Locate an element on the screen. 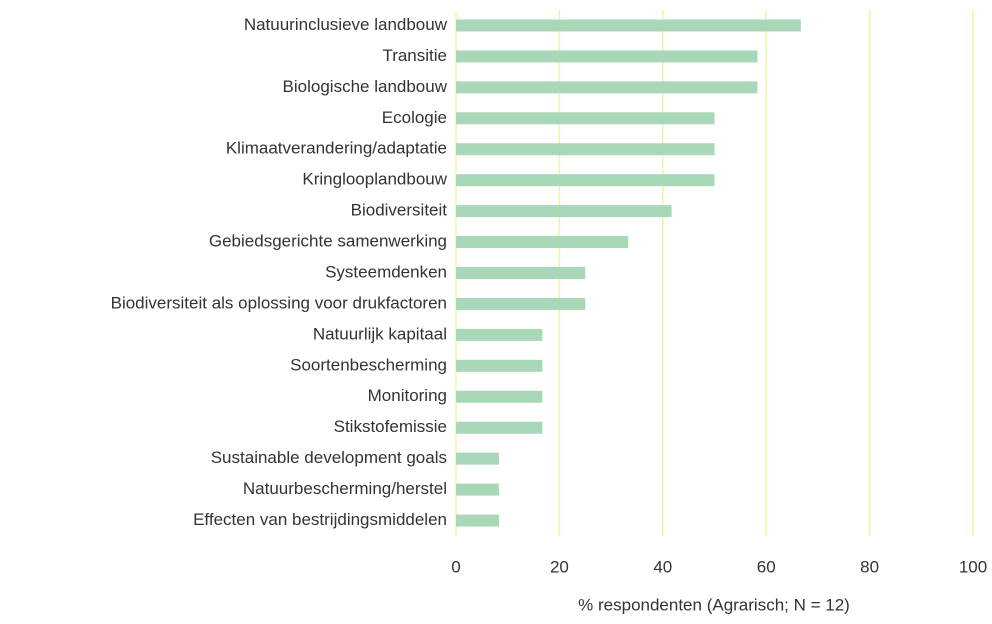 The width and height of the screenshot is (992, 624). y-tick-label: Kringlooplandbouw is located at coordinates (374, 179).